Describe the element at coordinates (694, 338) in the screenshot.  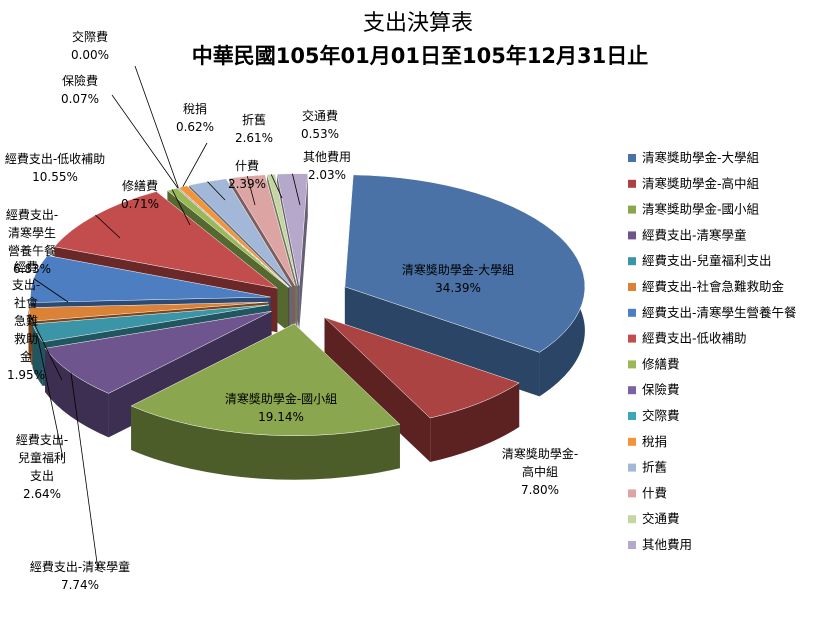
I see `legend-label-7: 經費支出-低收補助` at that location.